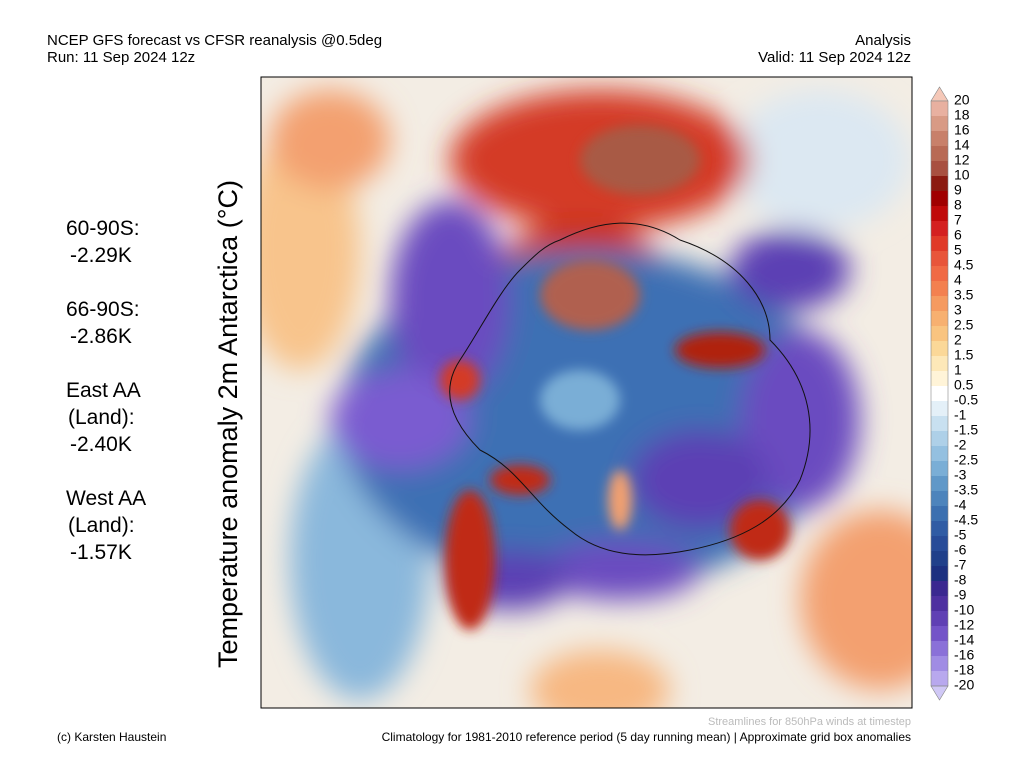 This screenshot has height=768, width=1024. What do you see at coordinates (966, 400) in the screenshot?
I see `colorbar-label: -0.5` at bounding box center [966, 400].